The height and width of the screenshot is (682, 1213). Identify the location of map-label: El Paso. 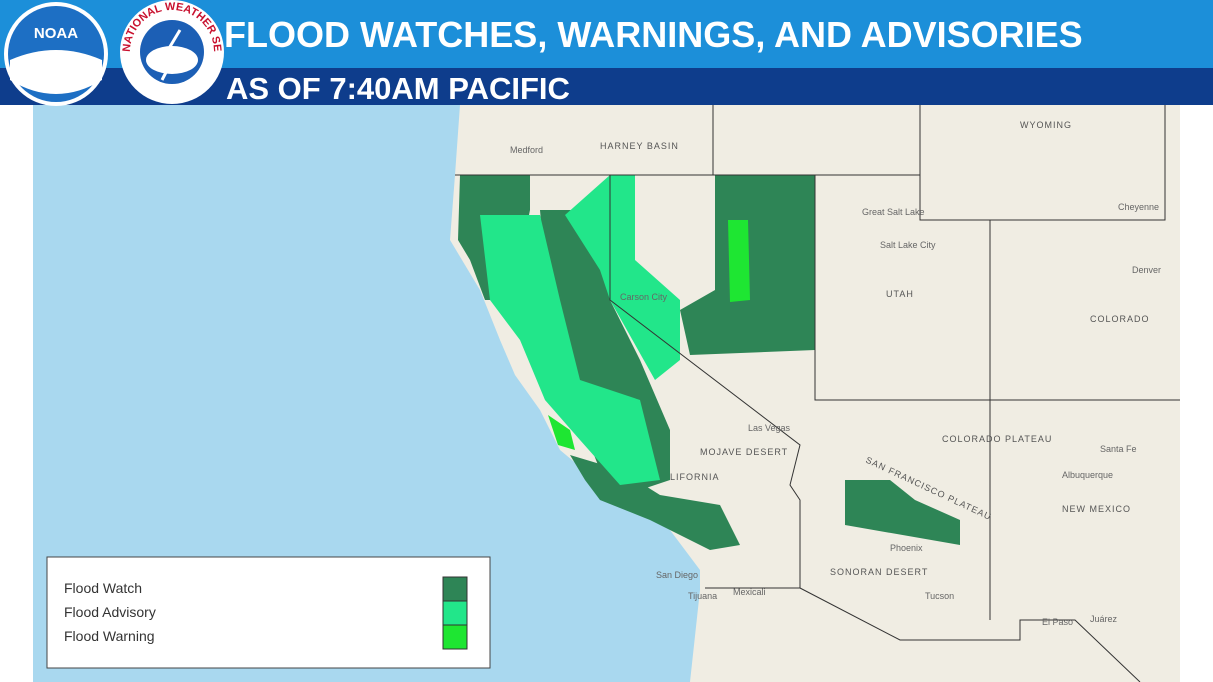
(1057, 622).